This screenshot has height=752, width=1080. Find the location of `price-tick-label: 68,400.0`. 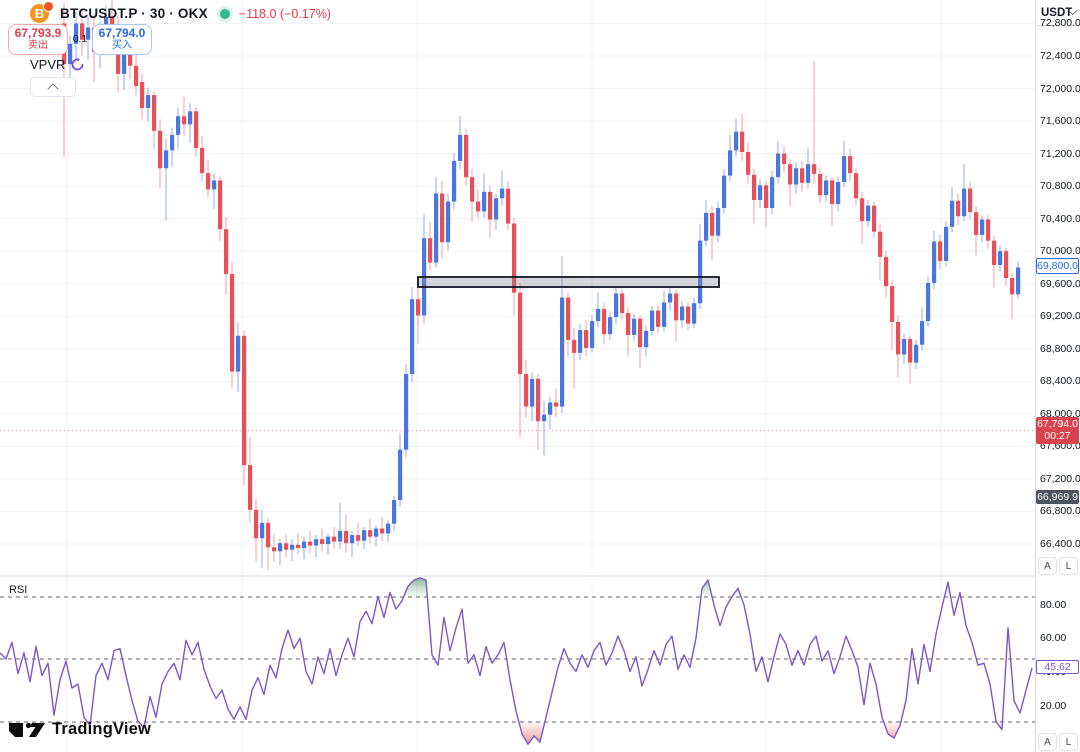

price-tick-label: 68,400.0 is located at coordinates (1060, 381).